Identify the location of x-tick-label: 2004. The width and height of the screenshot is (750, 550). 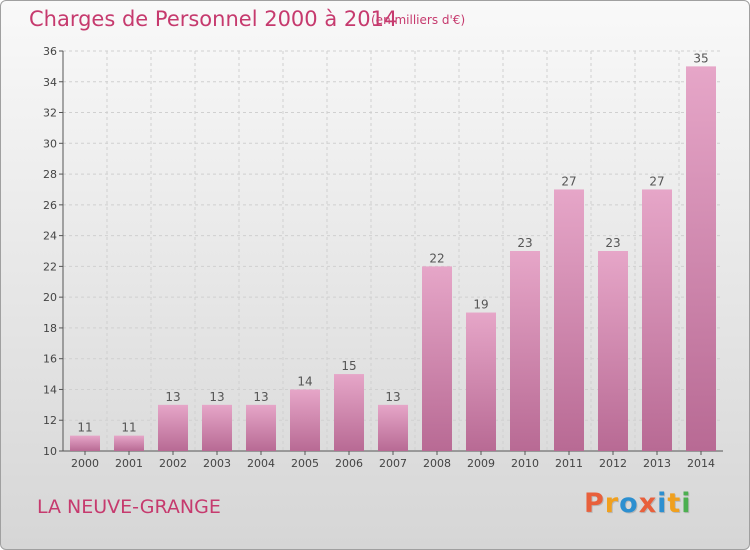
(261, 463).